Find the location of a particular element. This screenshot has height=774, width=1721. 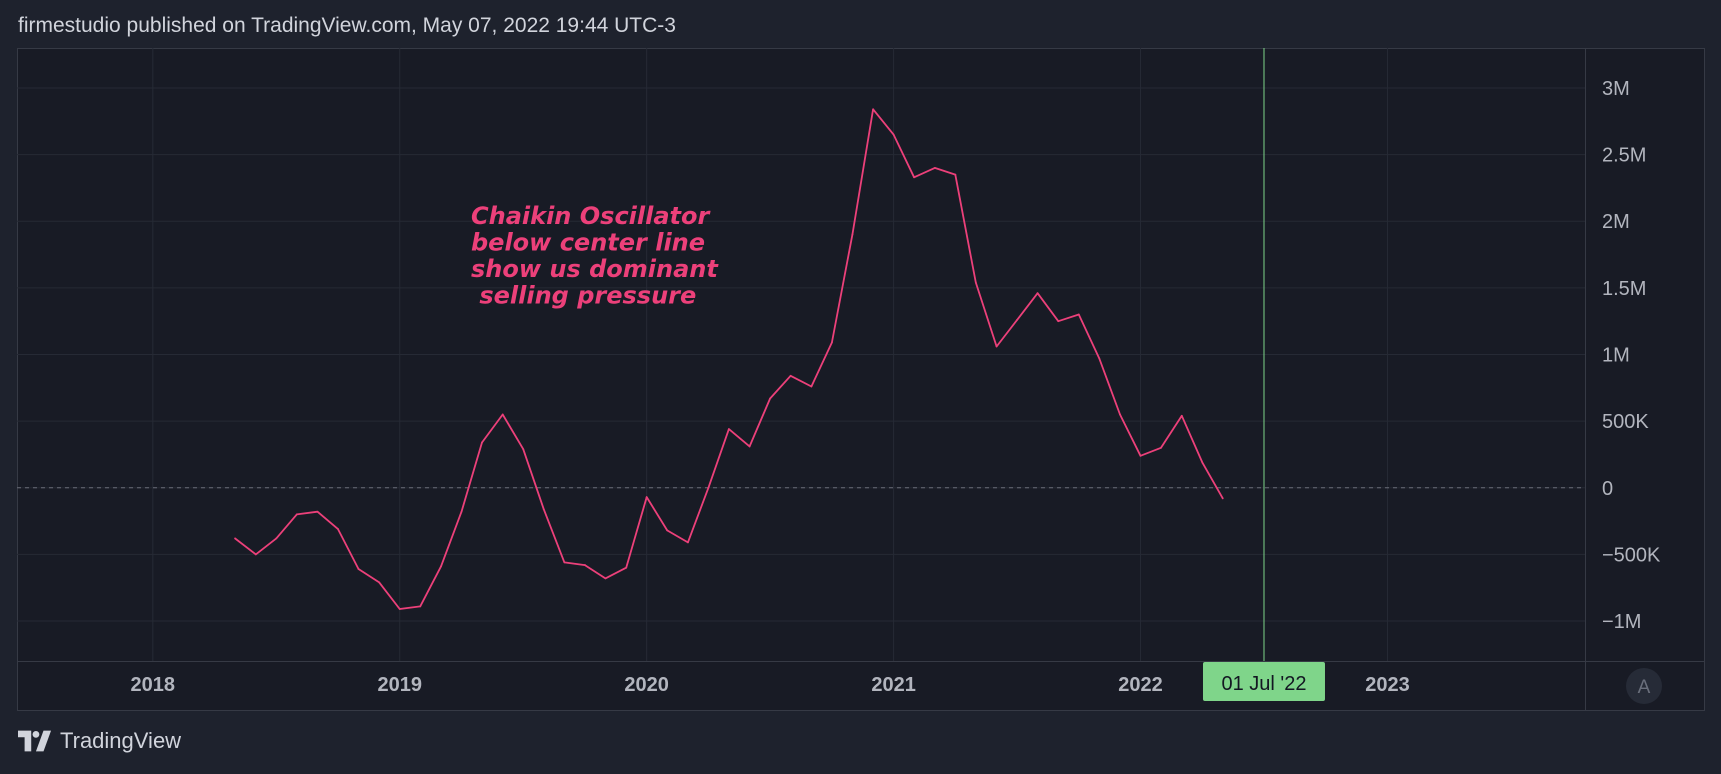

annotation-line: selling pressure is located at coordinates (583, 296).